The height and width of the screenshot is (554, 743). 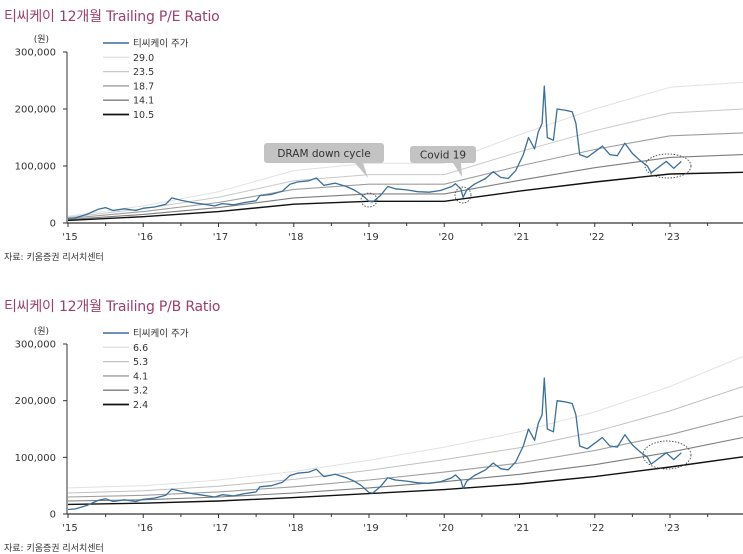 I want to click on pe-x-tick-label: '21, so click(x=521, y=237).